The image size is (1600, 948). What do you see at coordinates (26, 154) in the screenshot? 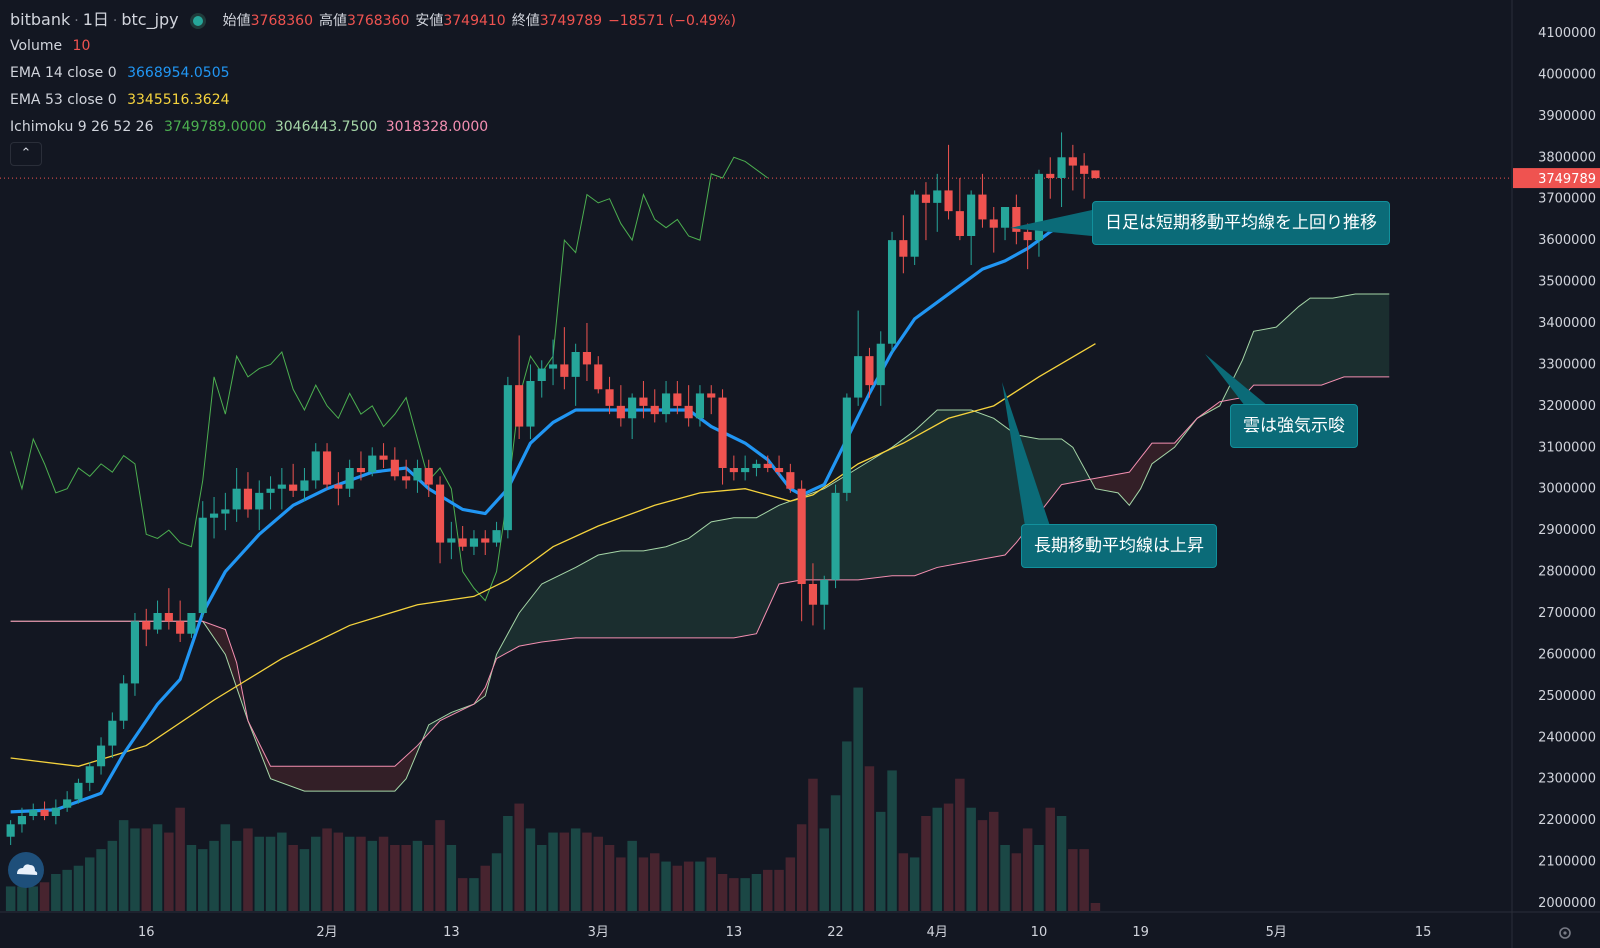
I see `collapse-legend-button: ⌃` at bounding box center [26, 154].